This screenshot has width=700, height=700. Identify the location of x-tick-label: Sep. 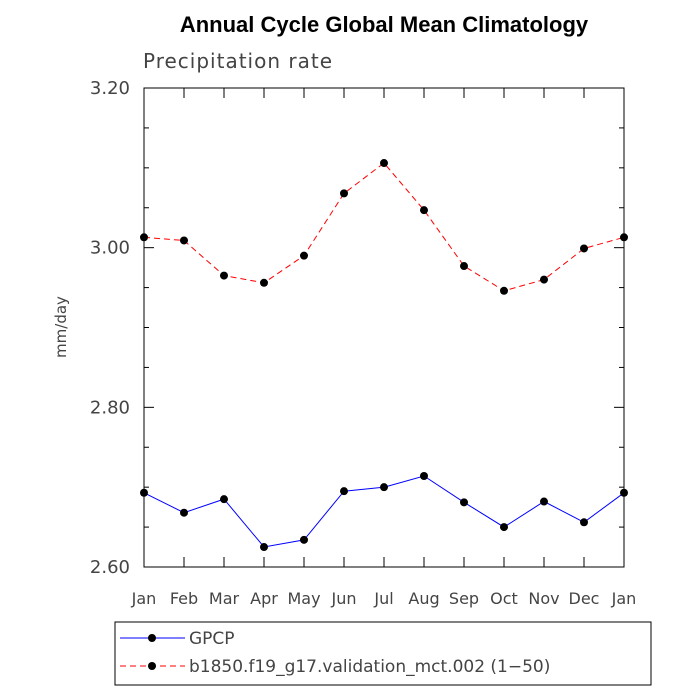
(464, 598).